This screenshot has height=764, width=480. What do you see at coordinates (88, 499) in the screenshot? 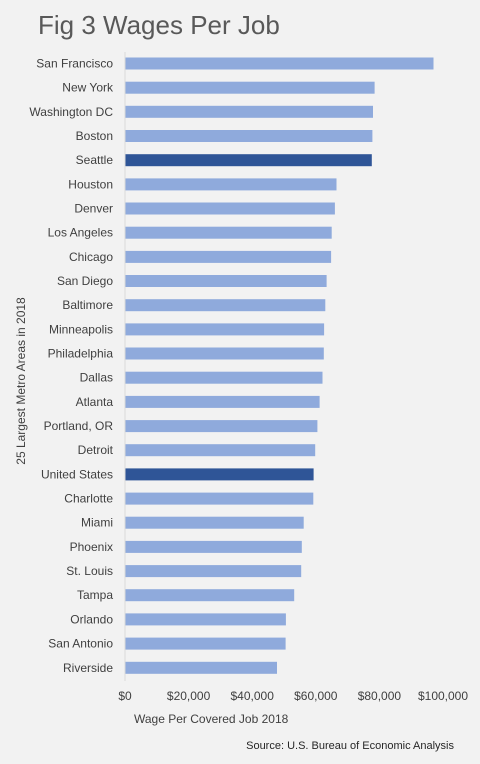
I see `category-label: Charlotte` at bounding box center [88, 499].